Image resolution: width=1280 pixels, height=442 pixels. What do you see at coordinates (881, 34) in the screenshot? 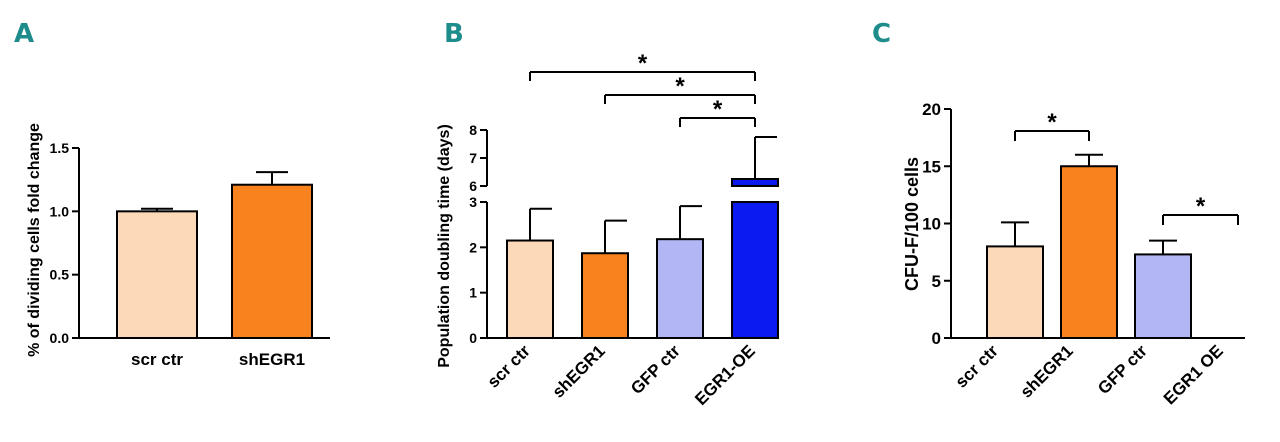
I see `panel-letter-c: C` at bounding box center [881, 34].